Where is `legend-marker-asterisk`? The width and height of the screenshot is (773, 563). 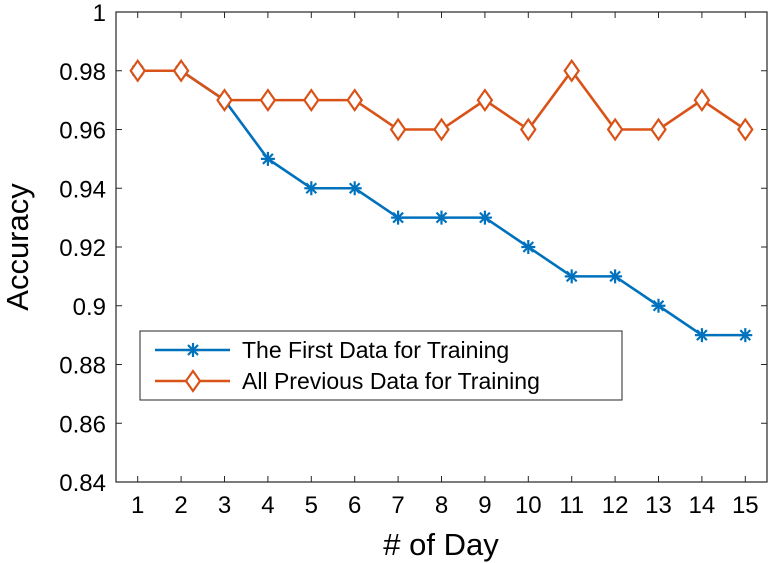 legend-marker-asterisk is located at coordinates (193, 350).